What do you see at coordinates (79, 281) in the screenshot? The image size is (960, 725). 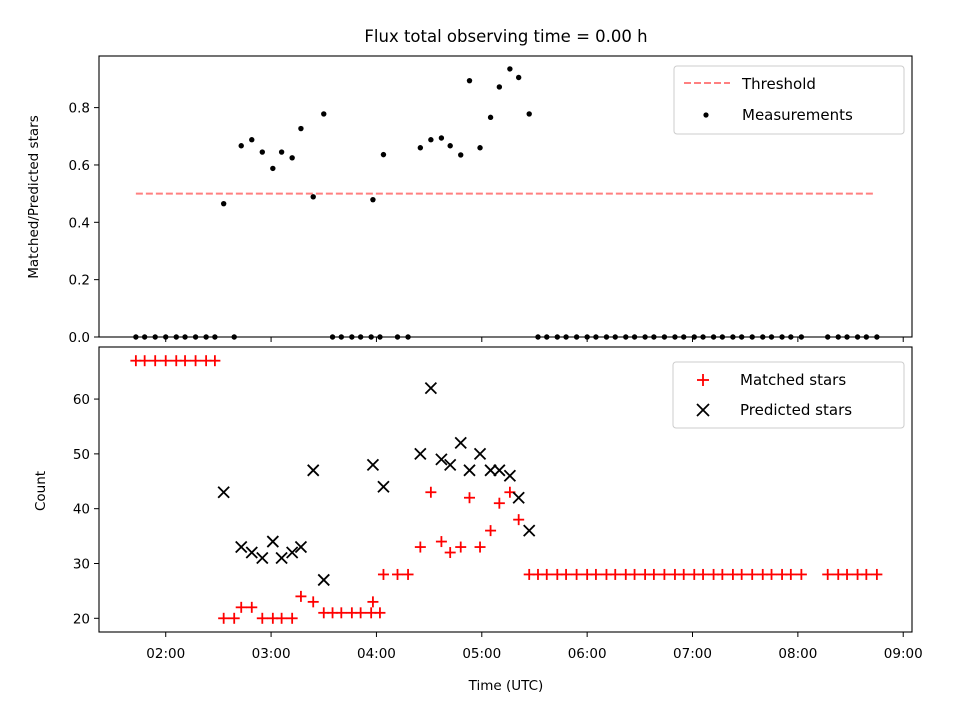 I see `y-tick-label: 0.2` at bounding box center [79, 281].